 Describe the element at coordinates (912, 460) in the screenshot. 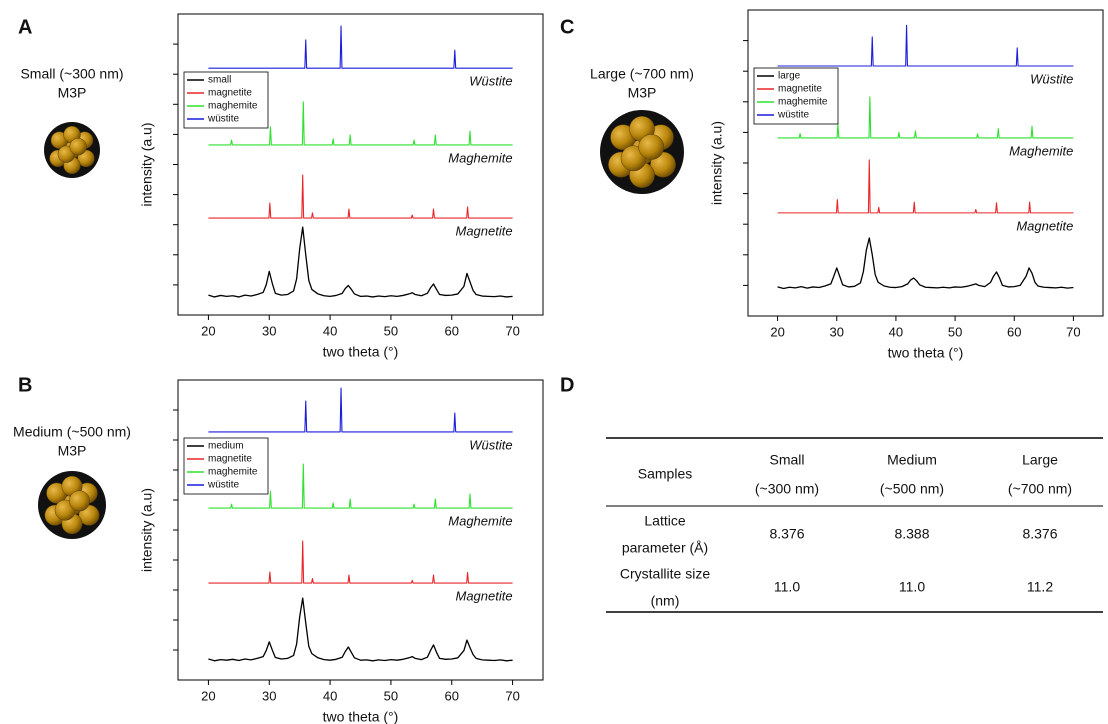

I see `table-header: Medium` at that location.